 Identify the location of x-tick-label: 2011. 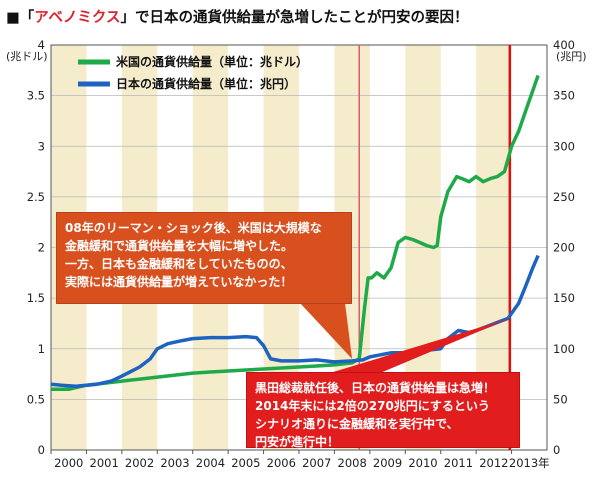
(458, 463).